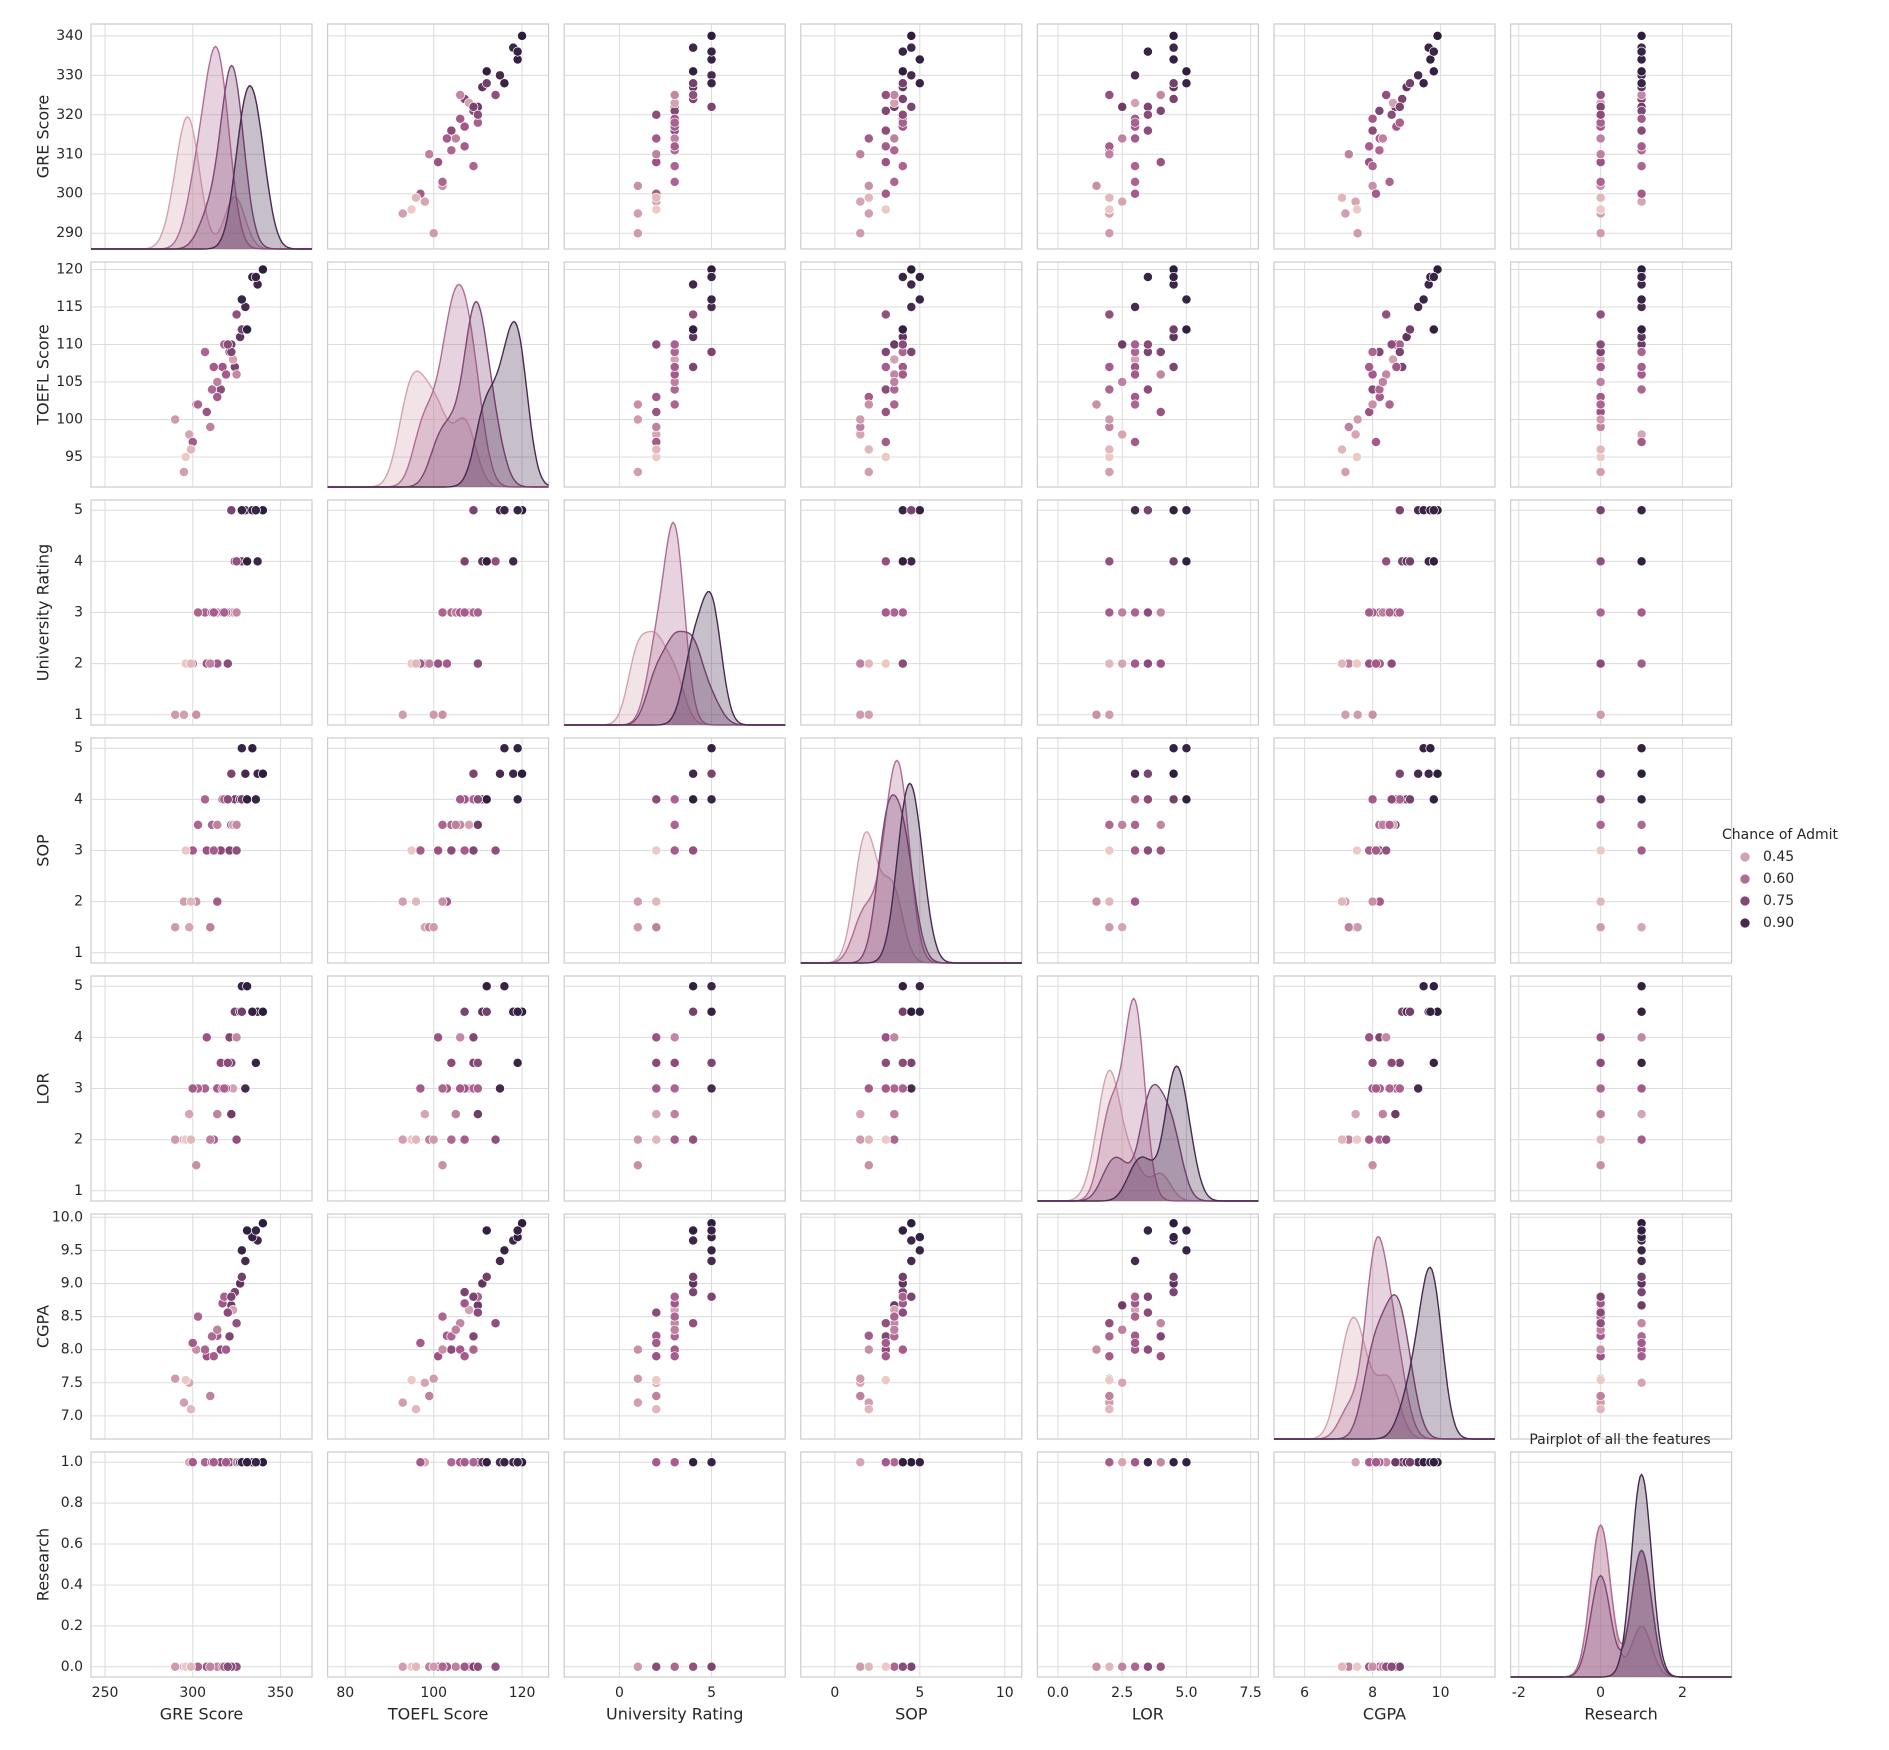  Describe the element at coordinates (280, 1693) in the screenshot. I see `x-tick-label: 350` at that location.